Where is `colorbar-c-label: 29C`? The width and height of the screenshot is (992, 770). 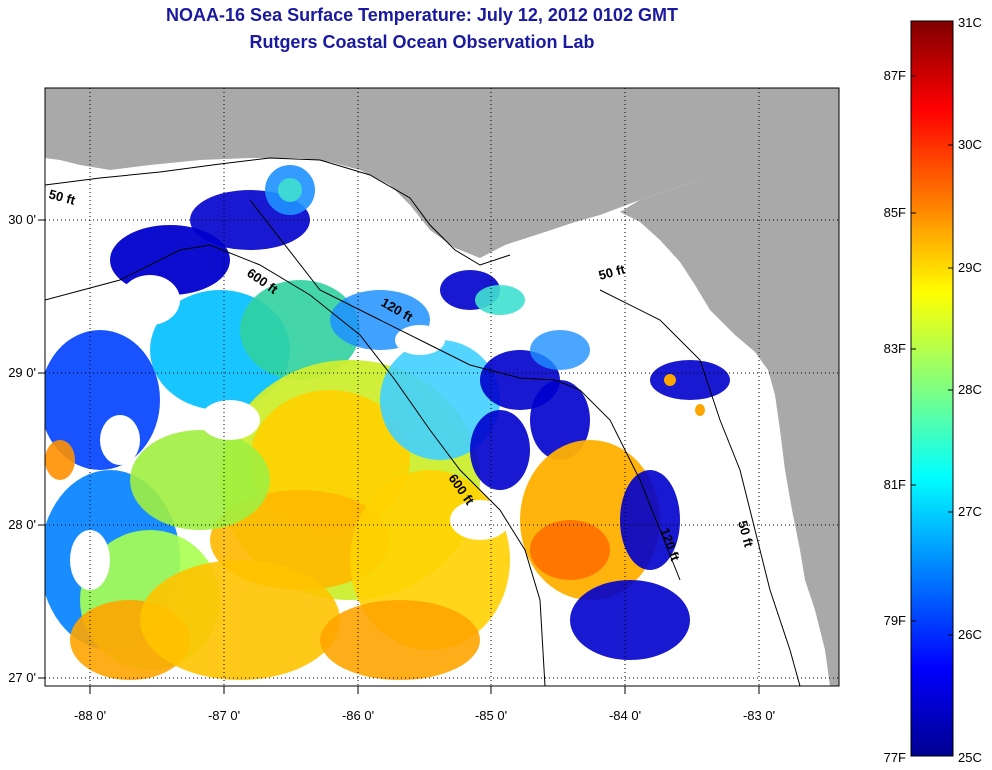 colorbar-c-label: 29C is located at coordinates (970, 267).